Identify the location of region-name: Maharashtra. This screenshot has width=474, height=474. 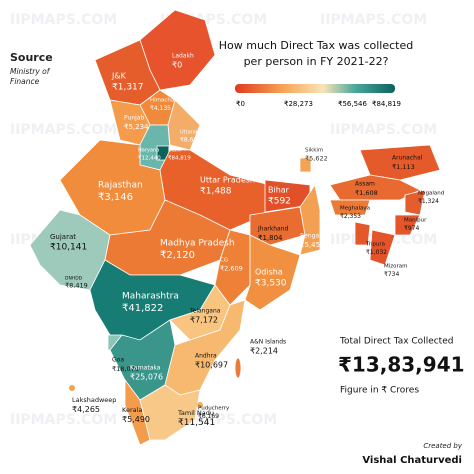
(150, 297).